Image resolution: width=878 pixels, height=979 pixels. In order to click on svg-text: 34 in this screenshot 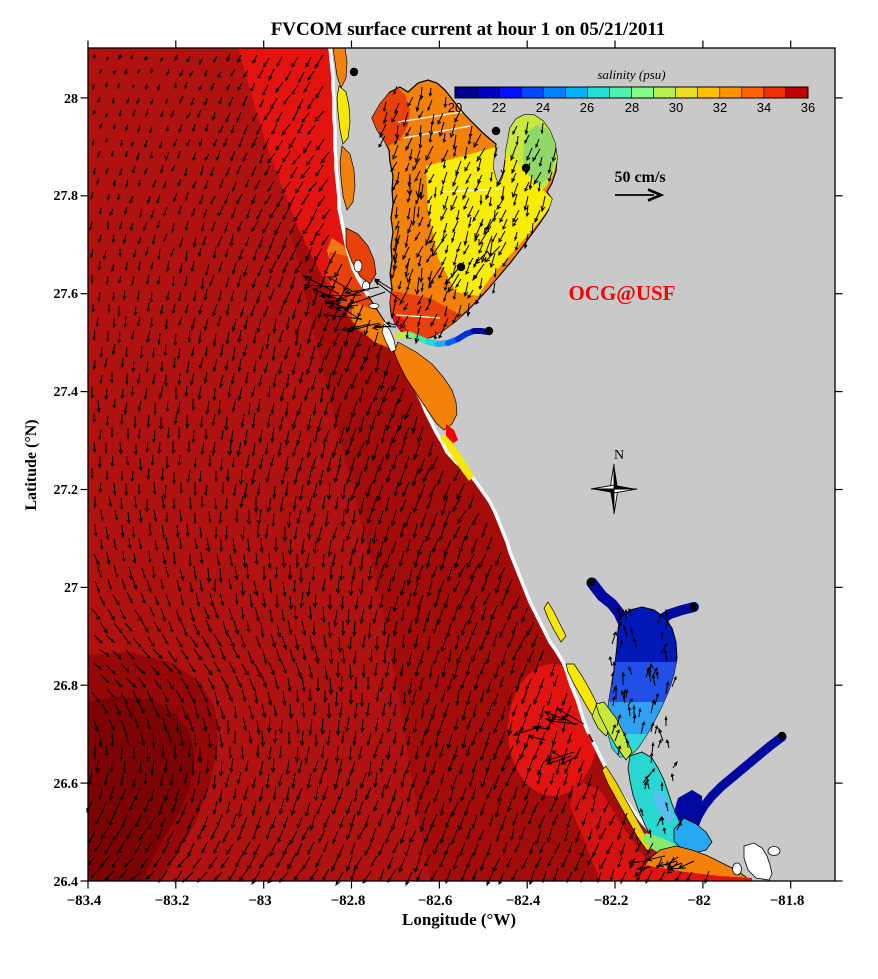, I will do `click(764, 107)`.